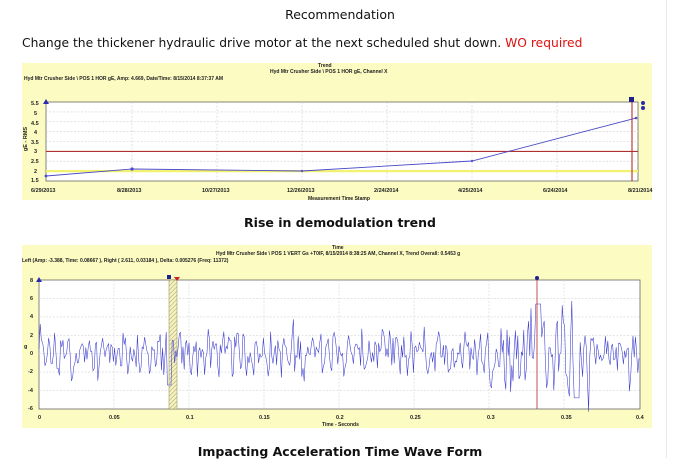 This screenshot has width=680, height=459. Describe the element at coordinates (470, 191) in the screenshot. I see `trend-xtick: 4/25/2014` at that location.